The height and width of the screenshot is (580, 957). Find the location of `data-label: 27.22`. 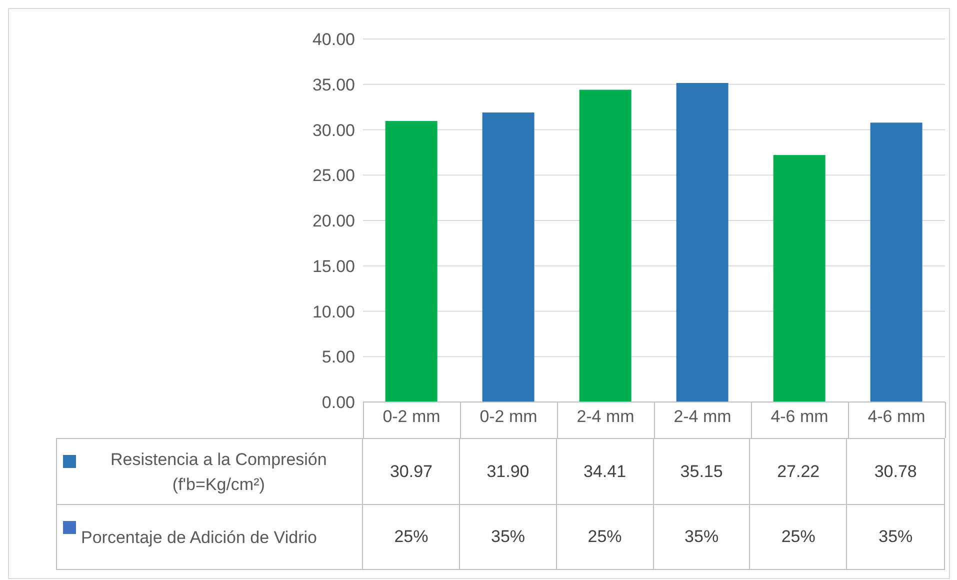

data-label: 27.22 is located at coordinates (799, 471).